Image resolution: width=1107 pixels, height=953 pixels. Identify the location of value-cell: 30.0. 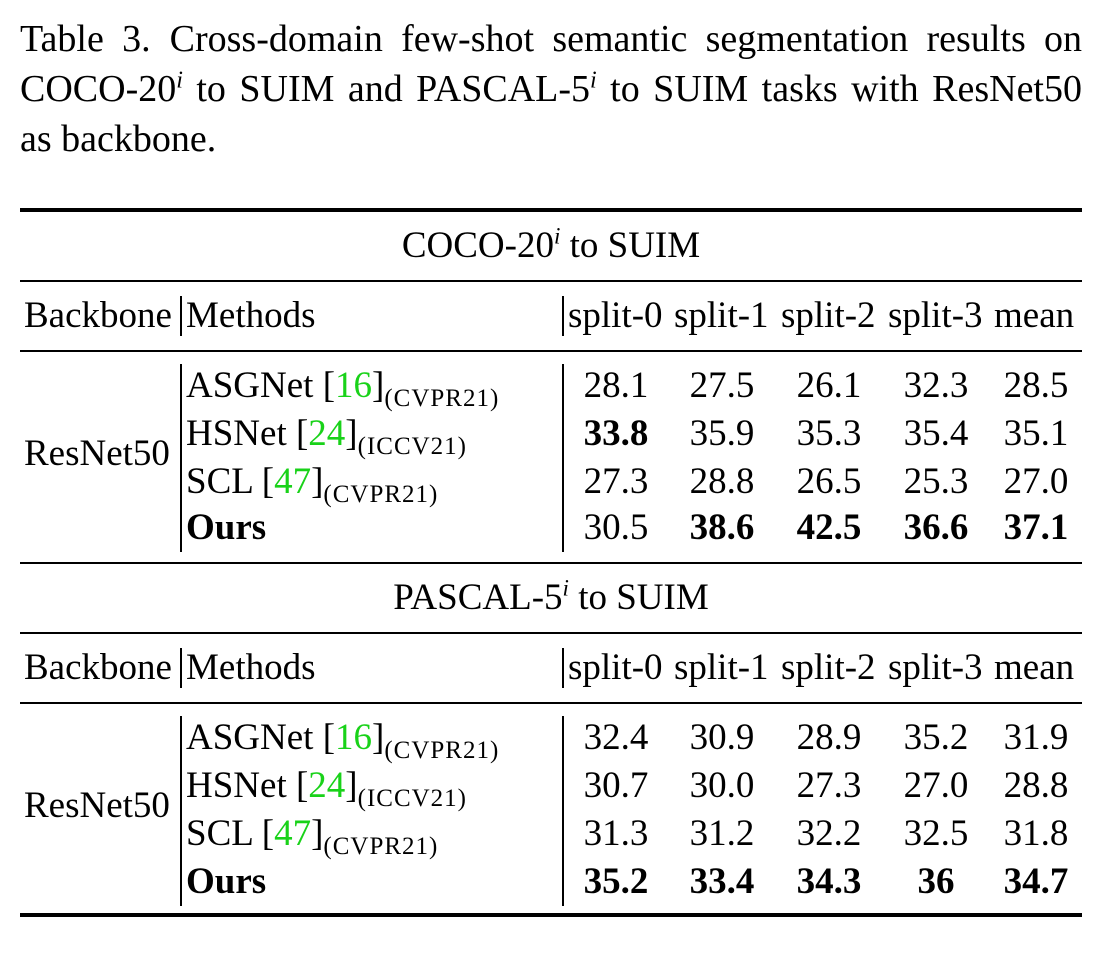
(722, 785).